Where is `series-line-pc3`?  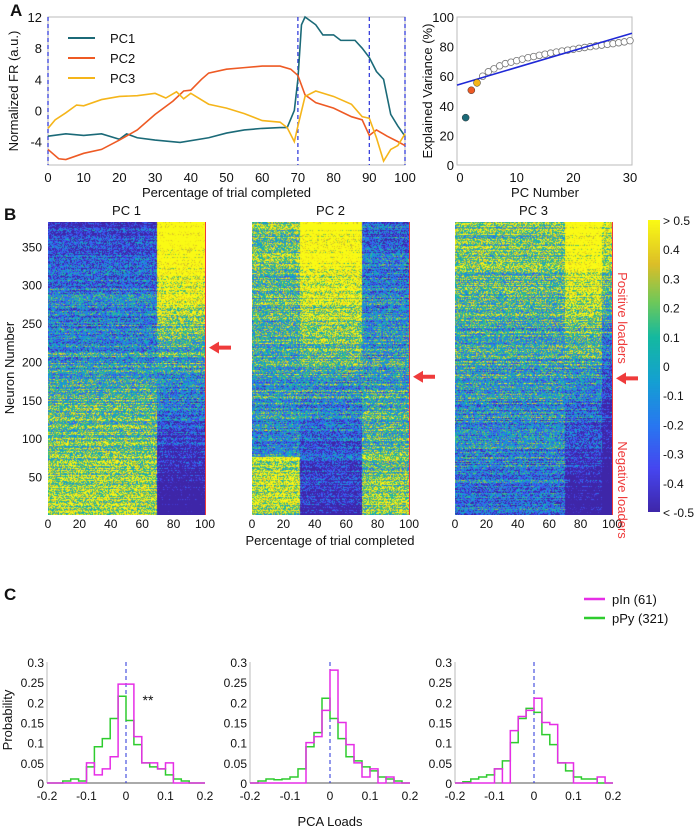 series-line-pc3 is located at coordinates (226, 127).